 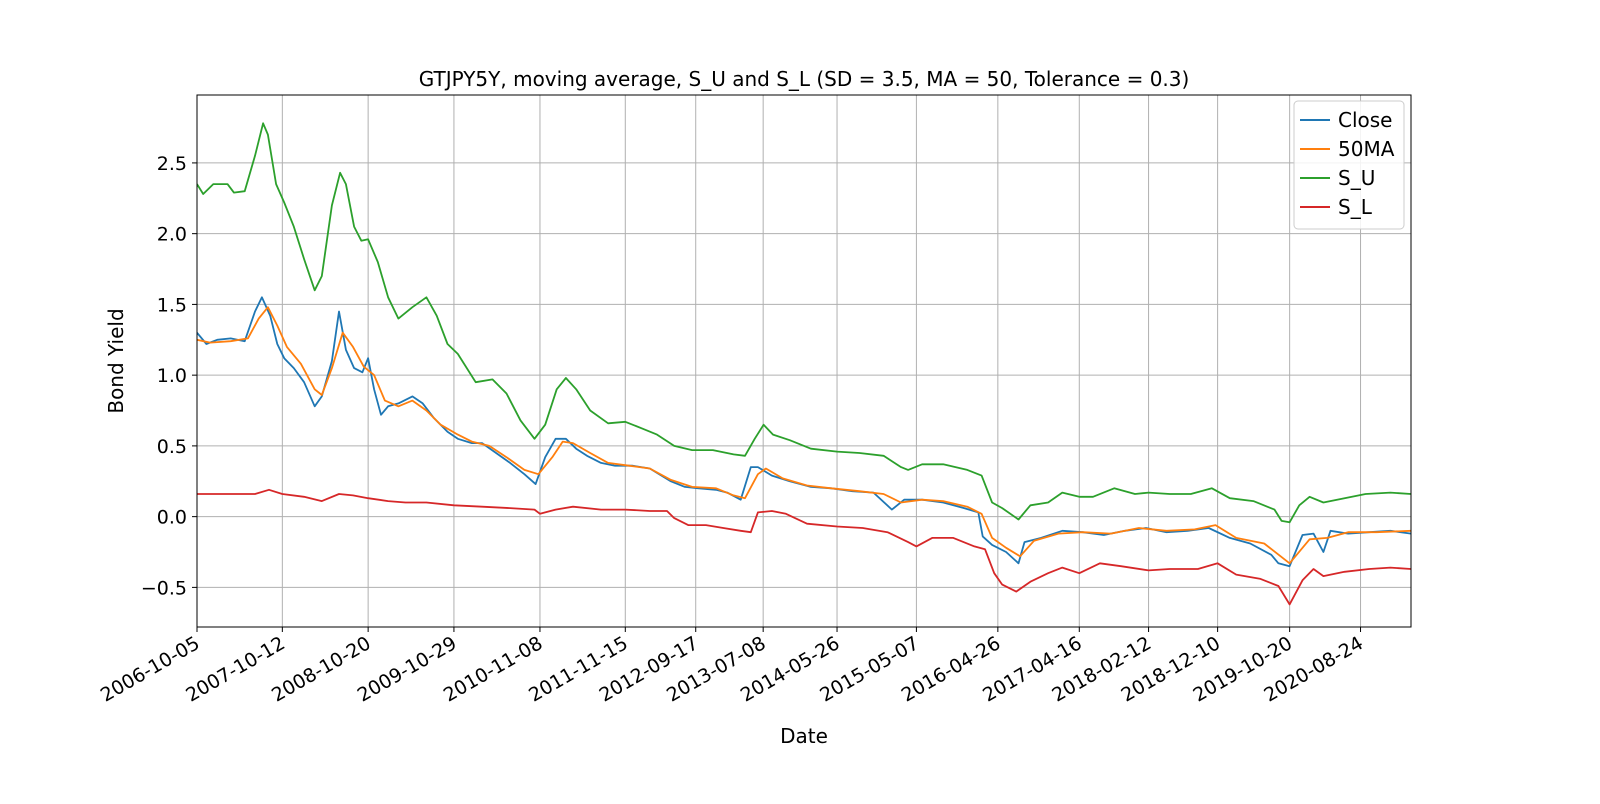 I want to click on legend-label: S_U, so click(x=1356, y=178).